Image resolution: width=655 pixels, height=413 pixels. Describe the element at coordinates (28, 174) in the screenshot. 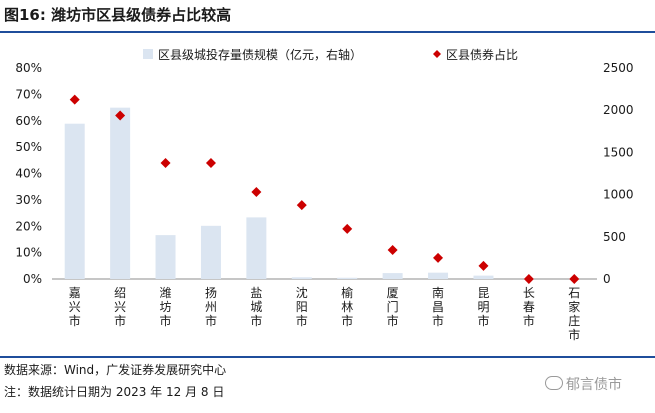

I see `left-tick-label: 40%` at that location.